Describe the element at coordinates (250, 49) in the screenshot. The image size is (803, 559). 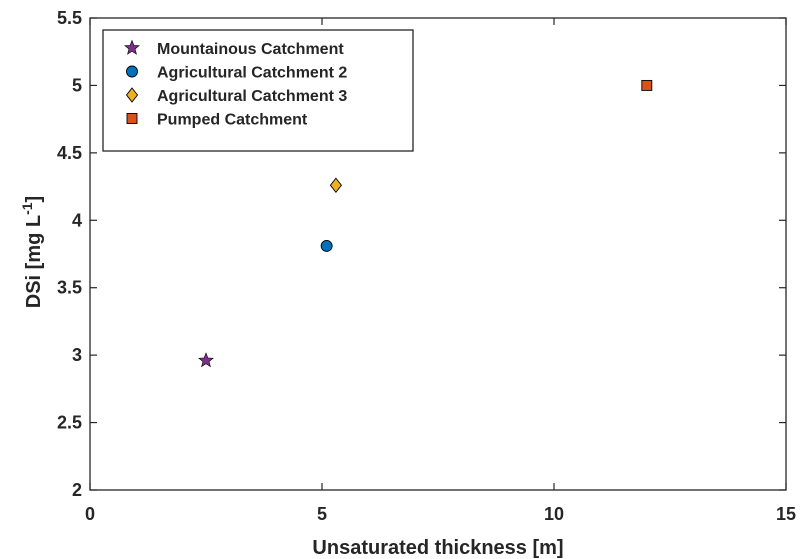
I see `legend-label: Mountainous Catchment` at that location.